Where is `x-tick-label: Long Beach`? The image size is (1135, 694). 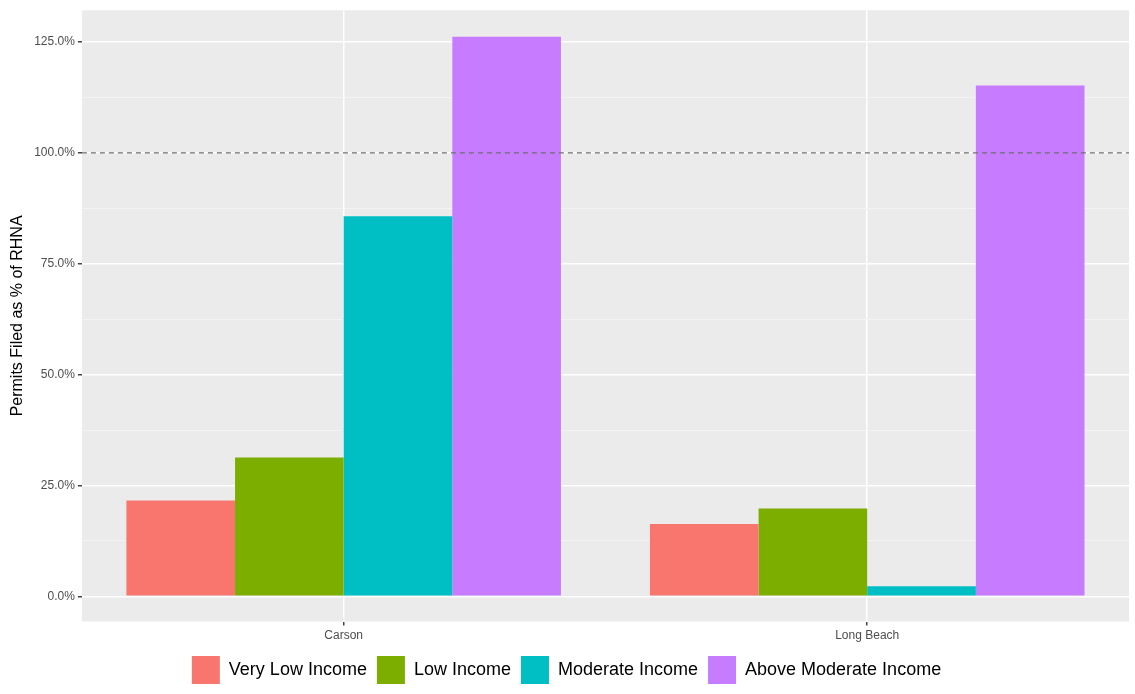
x-tick-label: Long Beach is located at coordinates (867, 635).